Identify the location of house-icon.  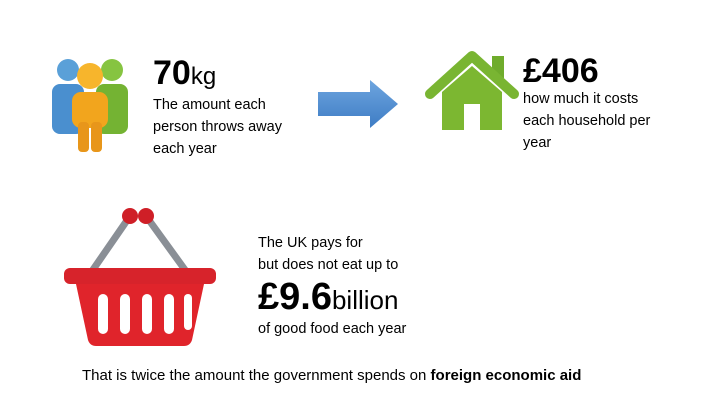
(472, 90).